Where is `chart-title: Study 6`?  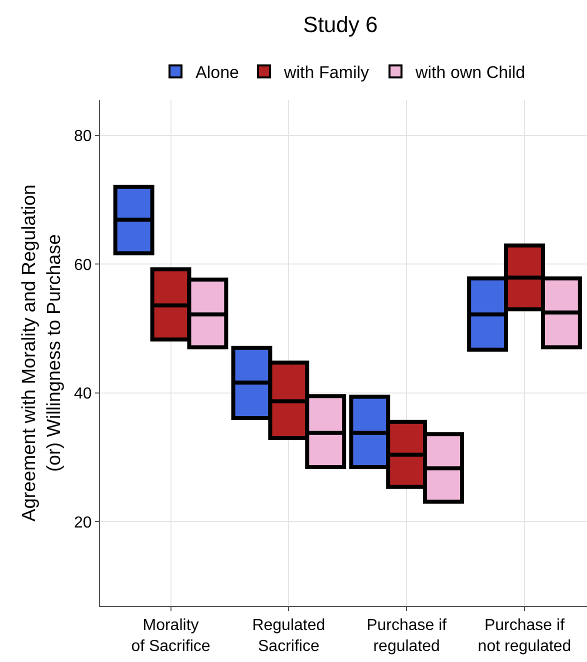
chart-title: Study 6 is located at coordinates (340, 24).